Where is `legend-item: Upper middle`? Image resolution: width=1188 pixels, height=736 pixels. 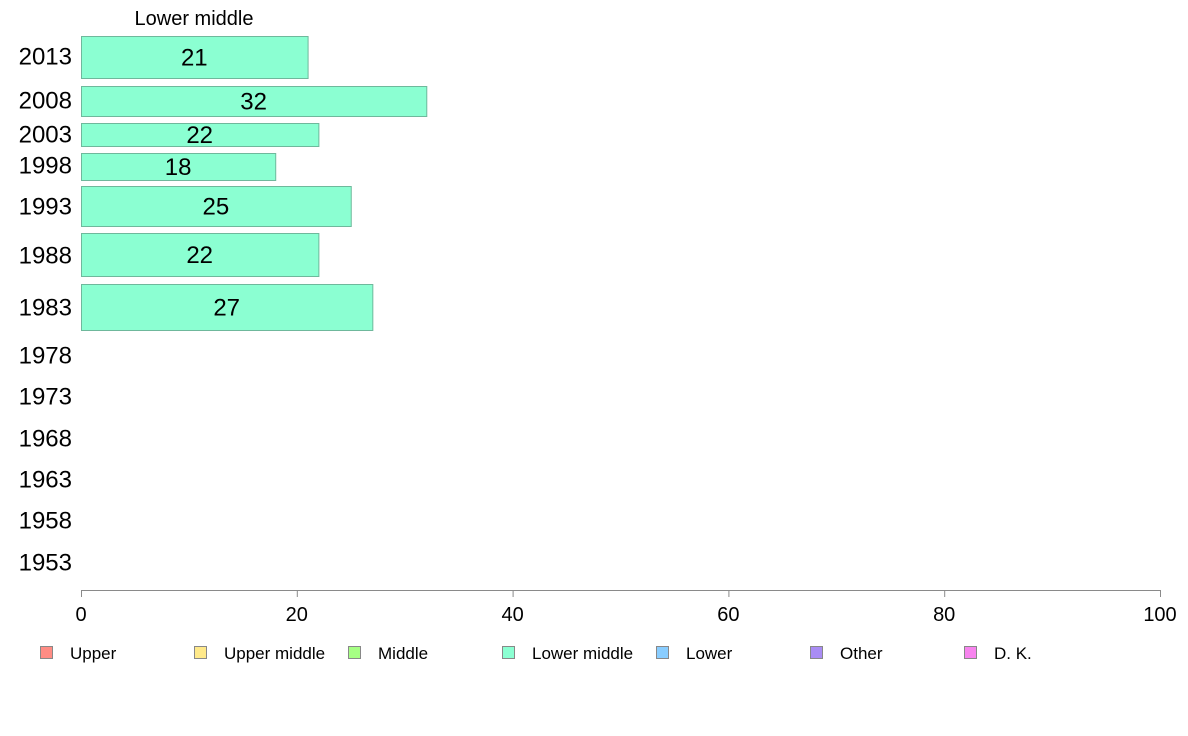
legend-item: Upper middle is located at coordinates (259, 653).